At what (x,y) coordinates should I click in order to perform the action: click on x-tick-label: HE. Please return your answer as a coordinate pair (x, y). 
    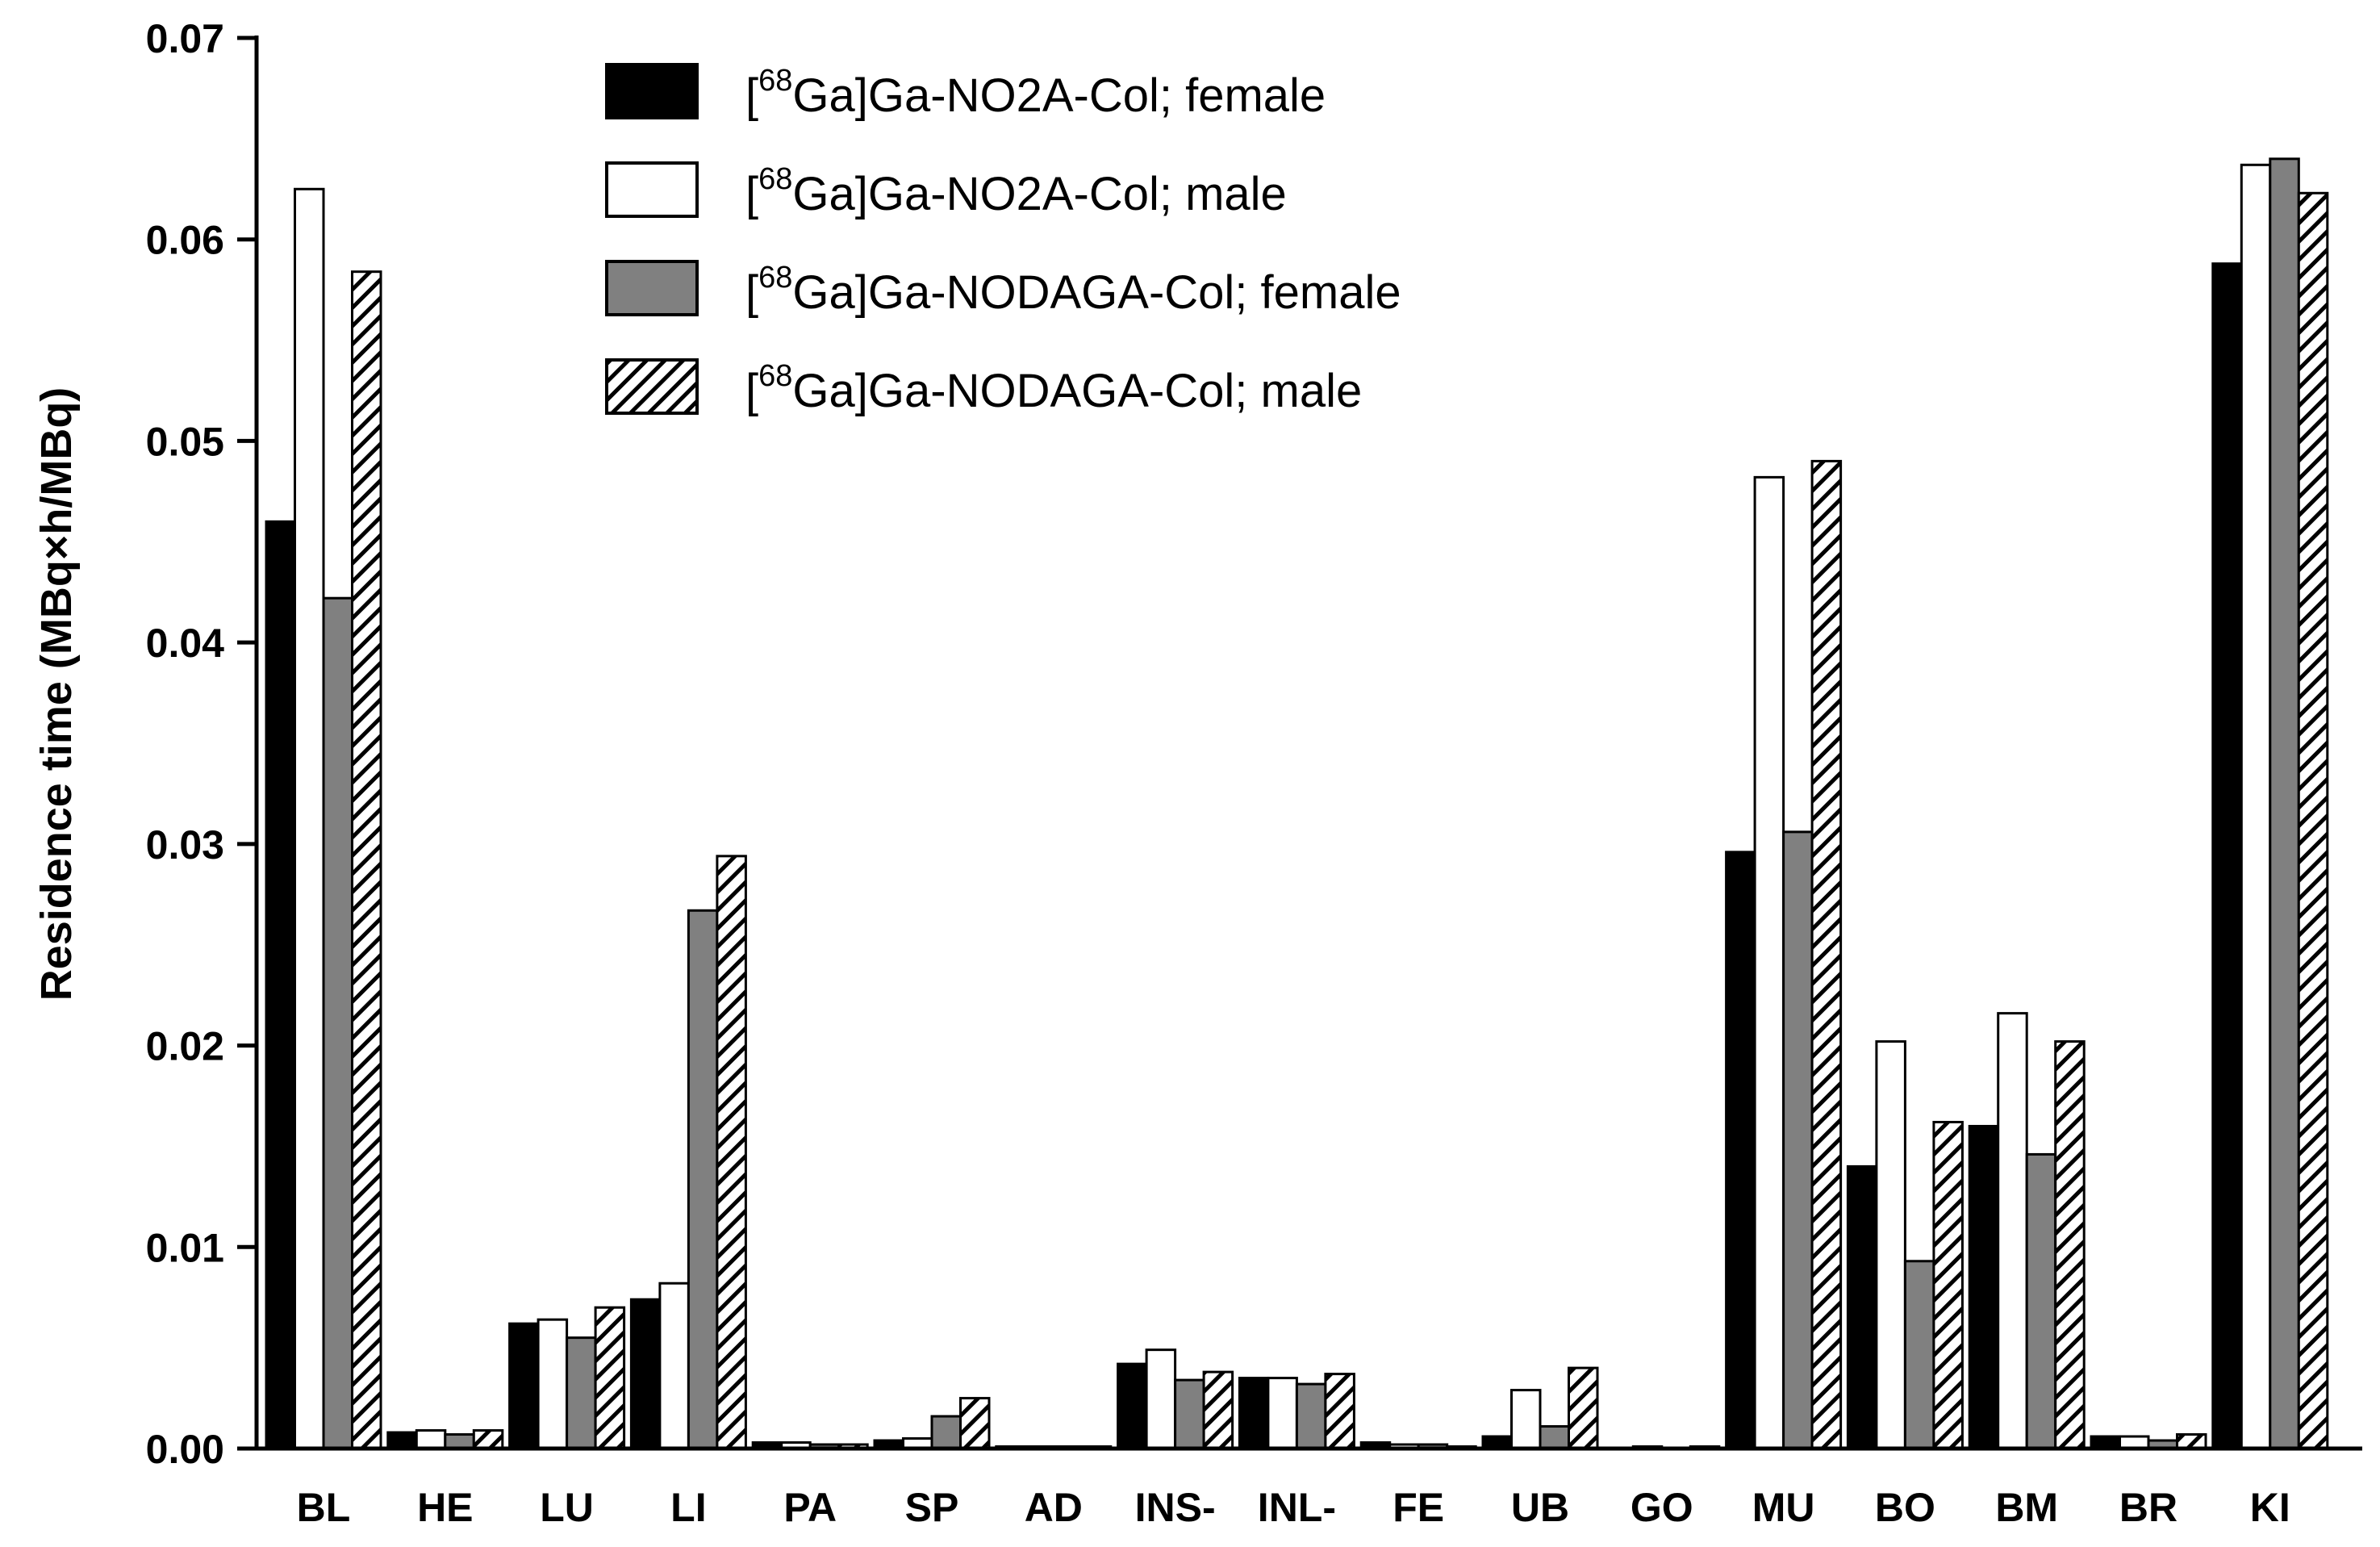
    Looking at the image, I should click on (445, 1507).